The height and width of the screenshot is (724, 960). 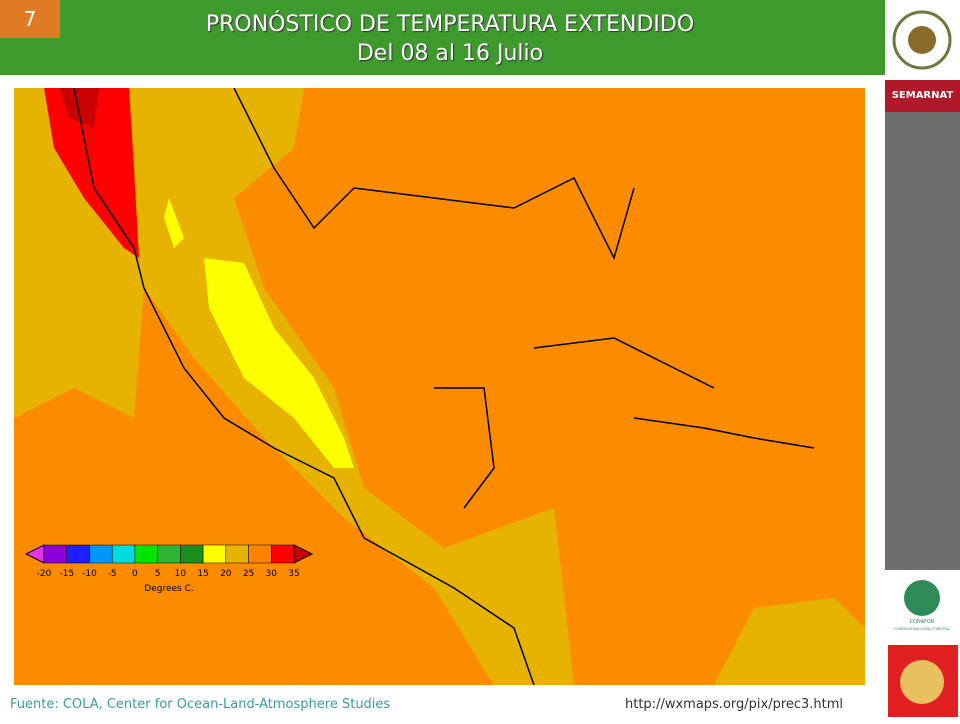 What do you see at coordinates (66, 574) in the screenshot?
I see `legend-label: -15` at bounding box center [66, 574].